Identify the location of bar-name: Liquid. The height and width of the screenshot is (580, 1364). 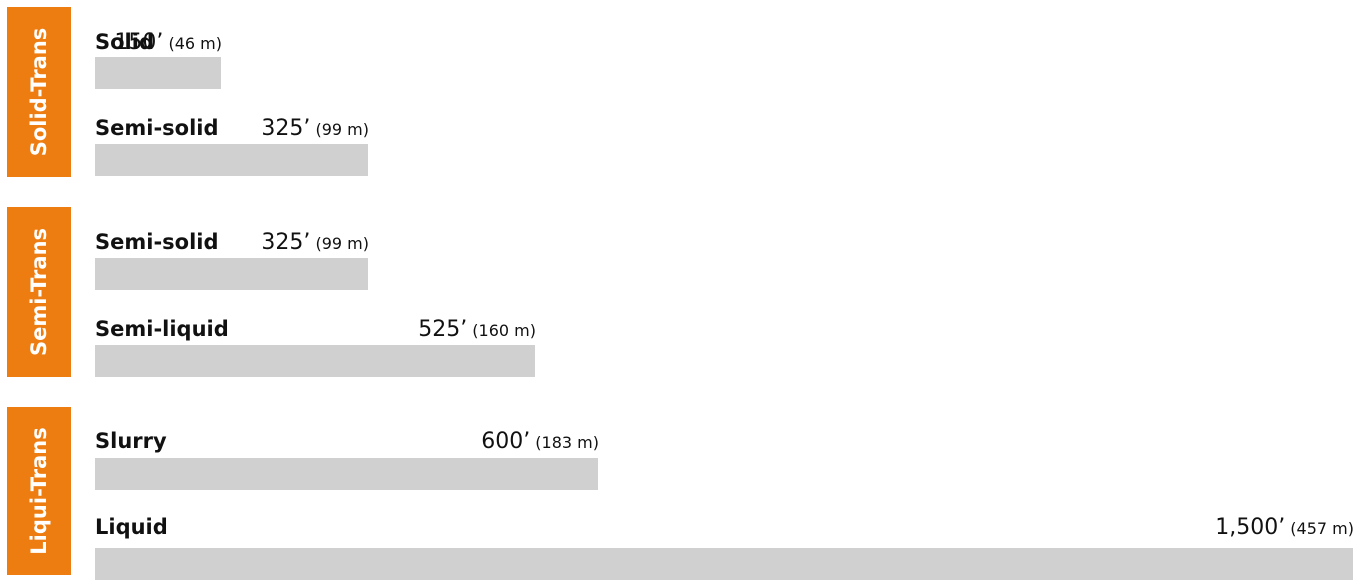
(131, 527).